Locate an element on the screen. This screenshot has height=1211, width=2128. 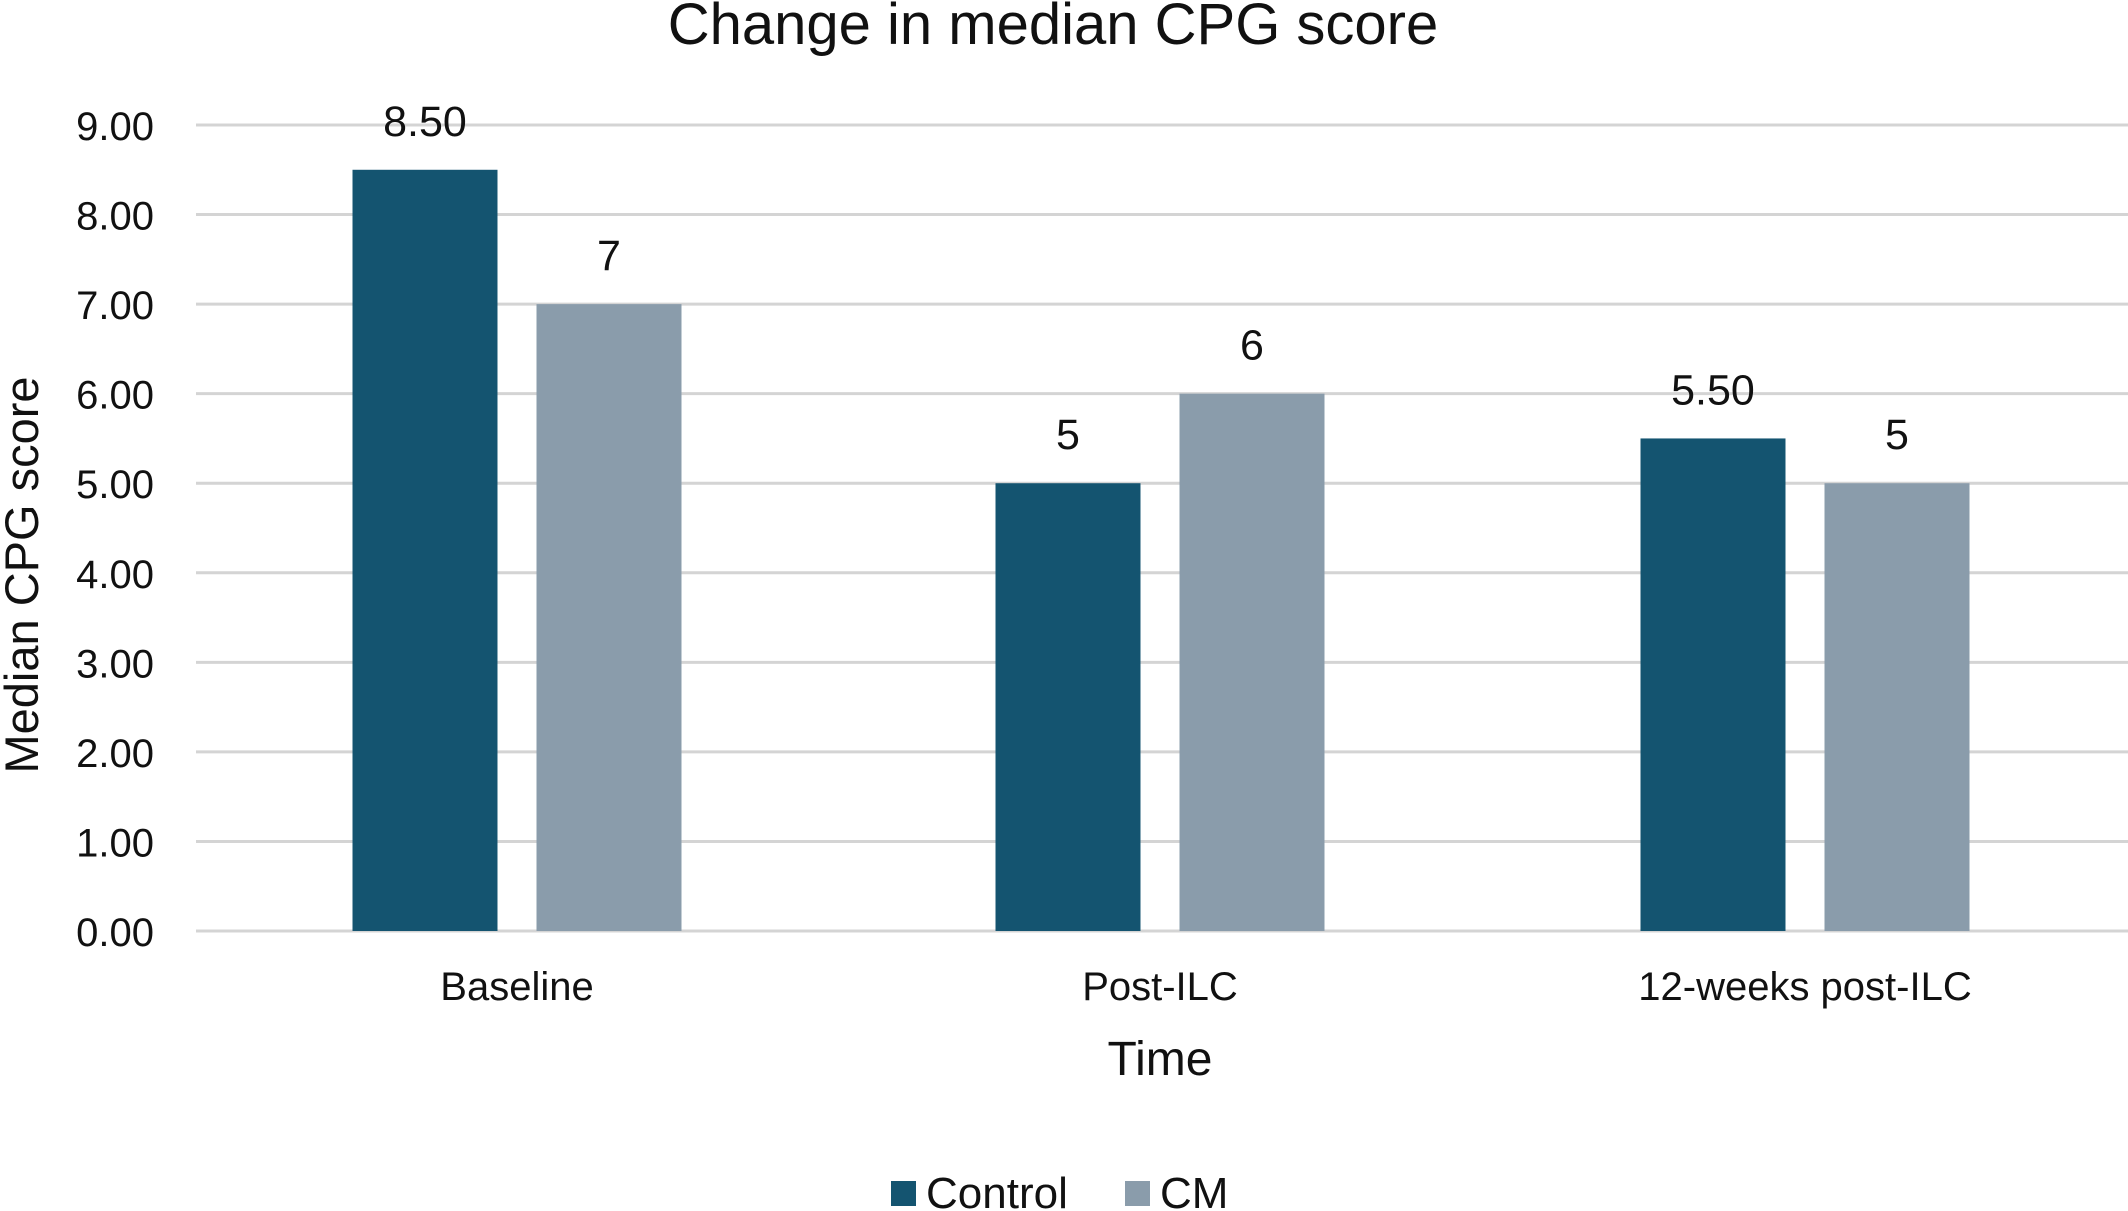
y-tick-label: 0.00 is located at coordinates (115, 933).